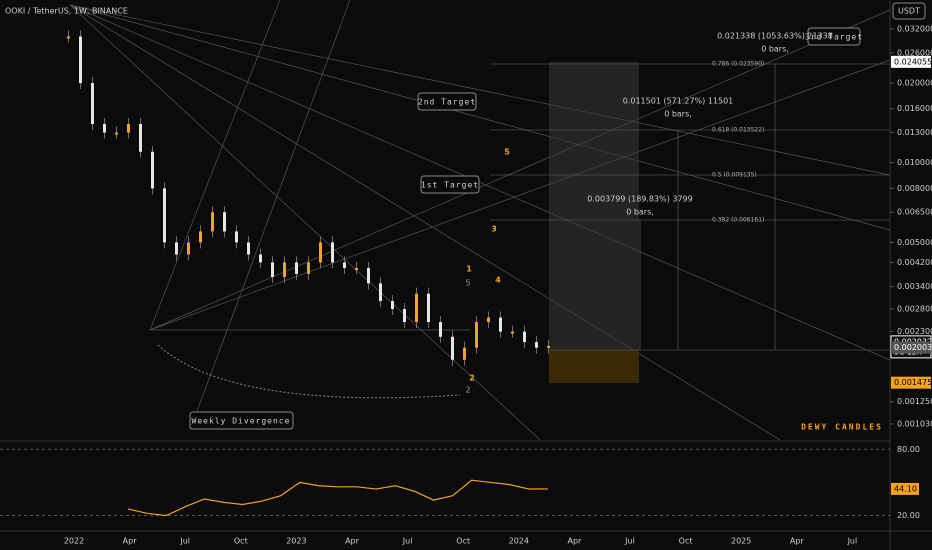 The image size is (932, 550). What do you see at coordinates (494, 229) in the screenshot?
I see `wave: 3` at bounding box center [494, 229].